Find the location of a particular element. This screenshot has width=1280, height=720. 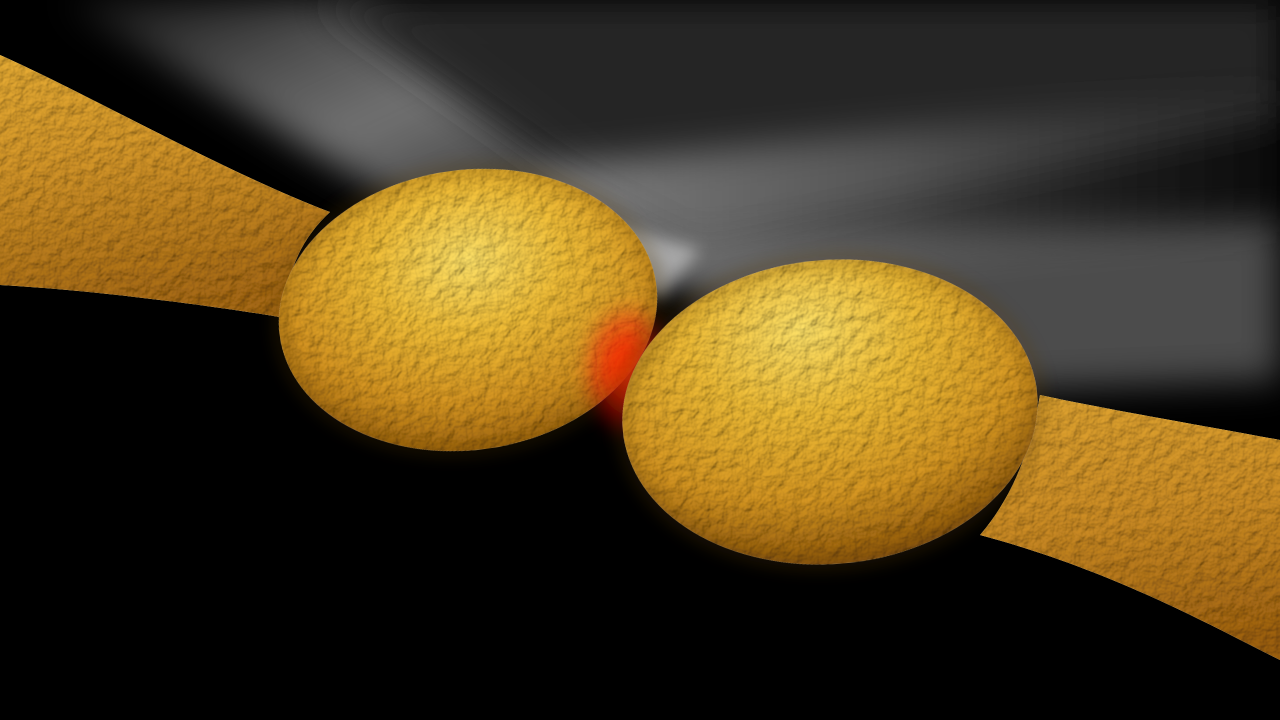

right-gold-sphere is located at coordinates (830, 412).